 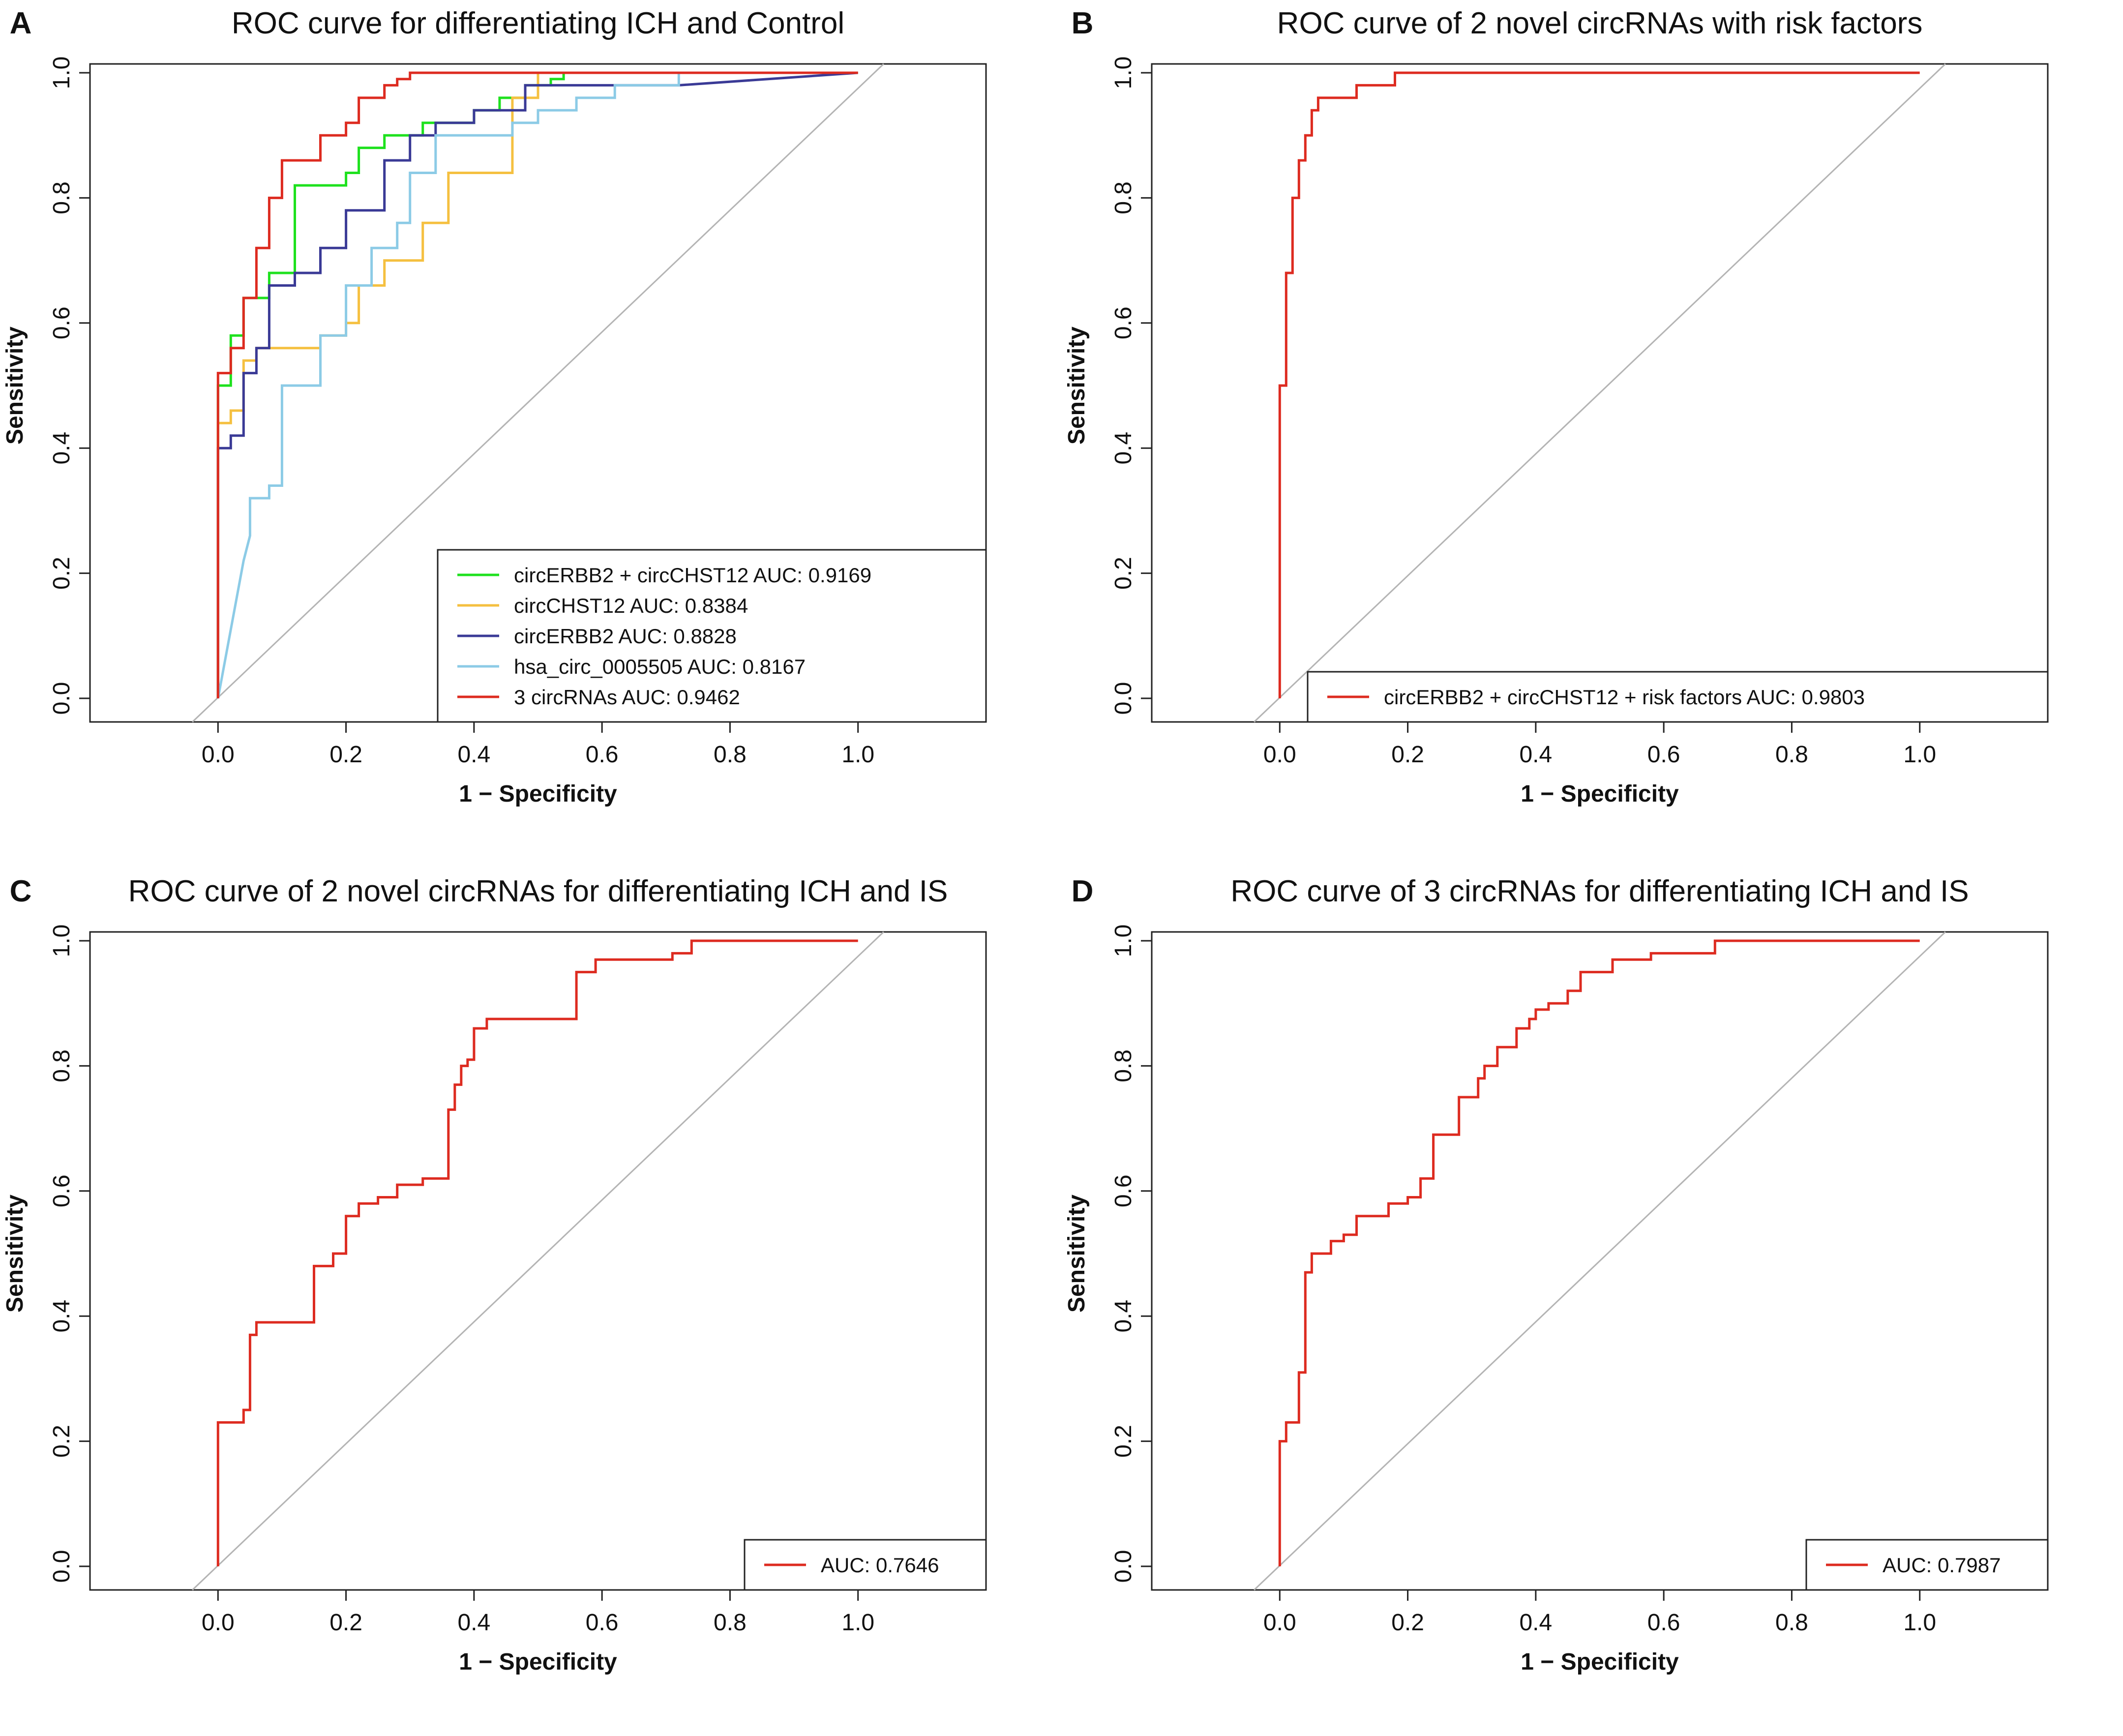 What do you see at coordinates (21, 891) in the screenshot?
I see `panel-label: C` at bounding box center [21, 891].